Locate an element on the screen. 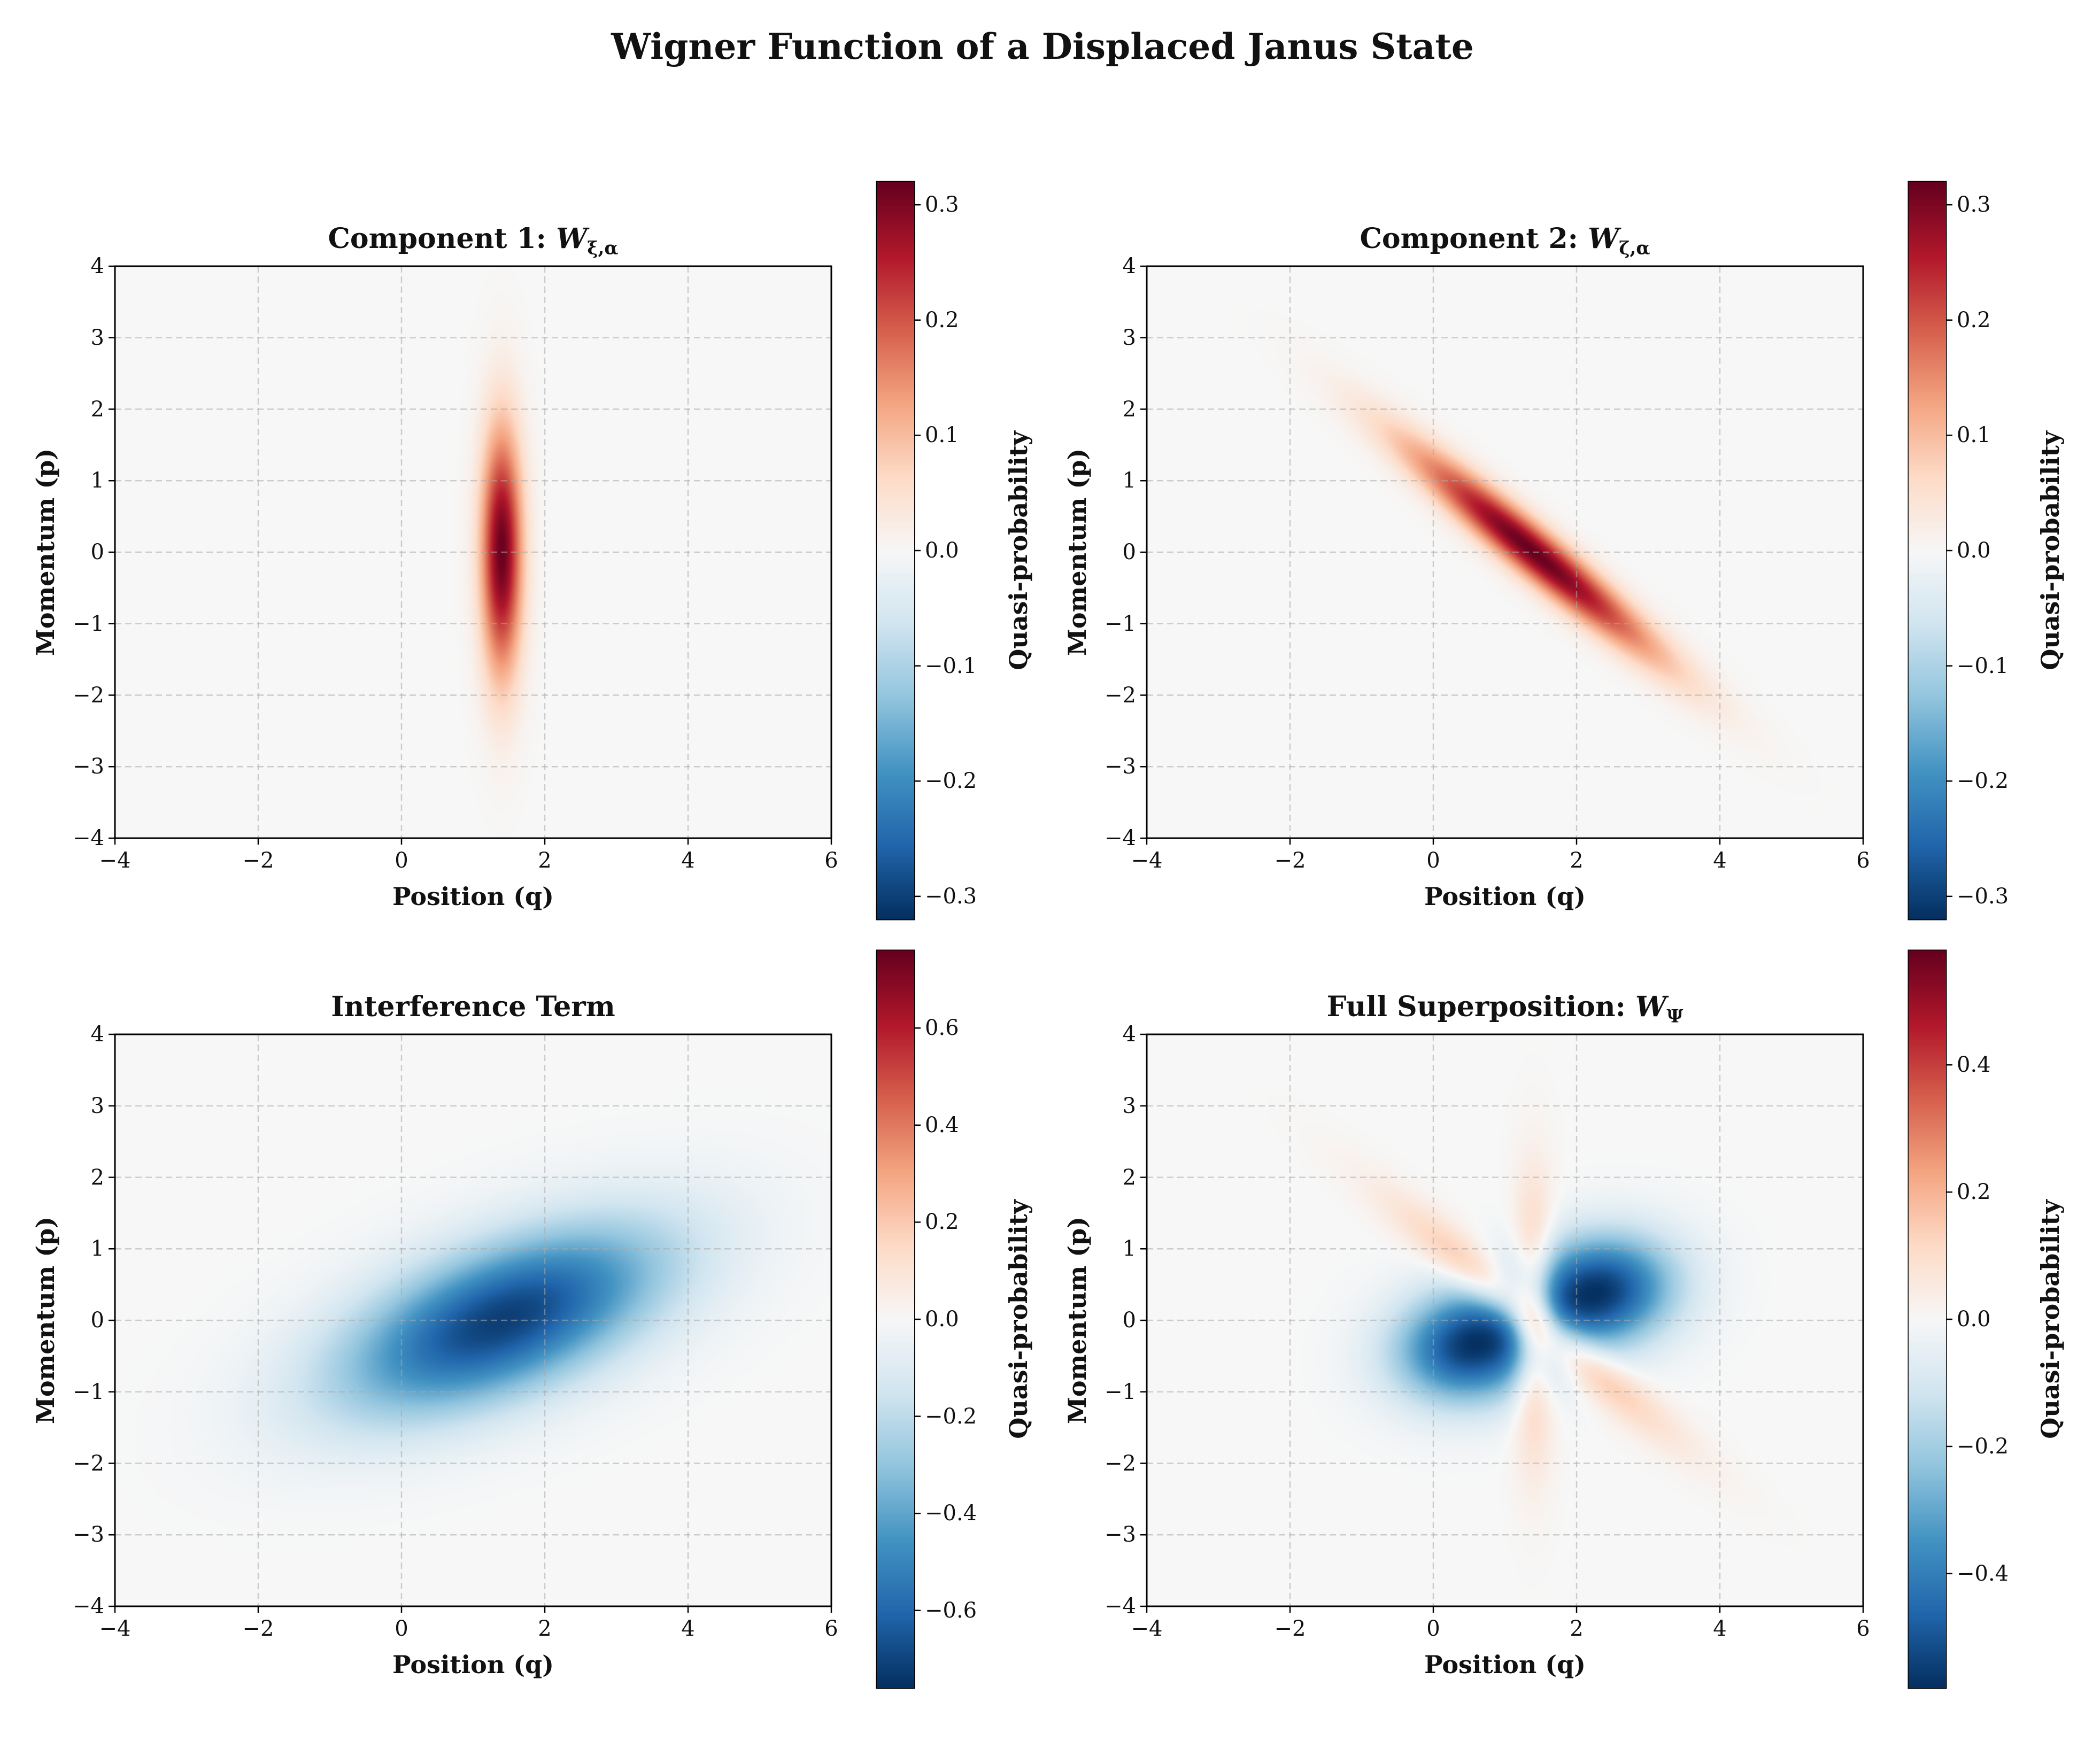 The image size is (2085, 1764). panel-title-text: Component 2: is located at coordinates (1474, 238).